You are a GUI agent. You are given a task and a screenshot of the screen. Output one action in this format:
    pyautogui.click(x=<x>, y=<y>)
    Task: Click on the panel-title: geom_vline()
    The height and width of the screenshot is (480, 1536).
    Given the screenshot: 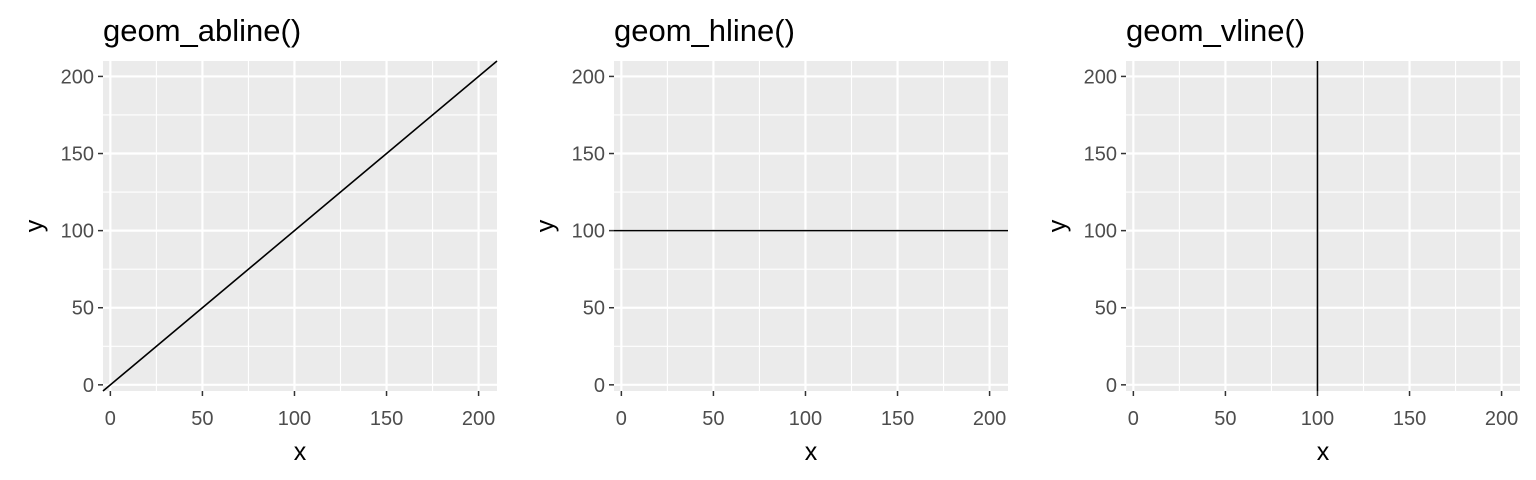 What is the action you would take?
    pyautogui.click(x=1215, y=30)
    